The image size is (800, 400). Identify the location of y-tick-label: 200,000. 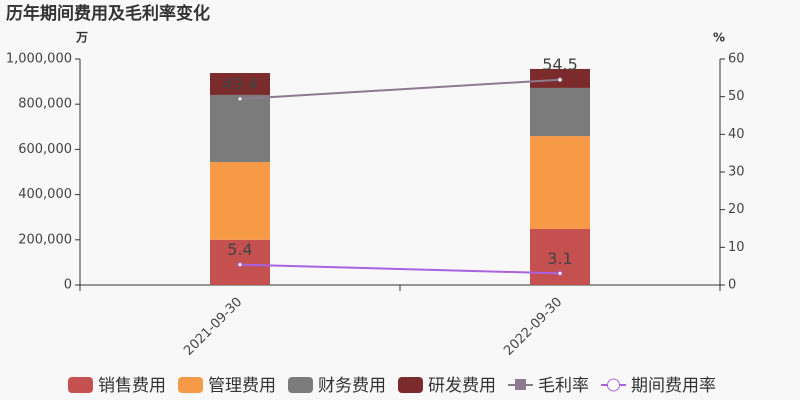
(45, 239).